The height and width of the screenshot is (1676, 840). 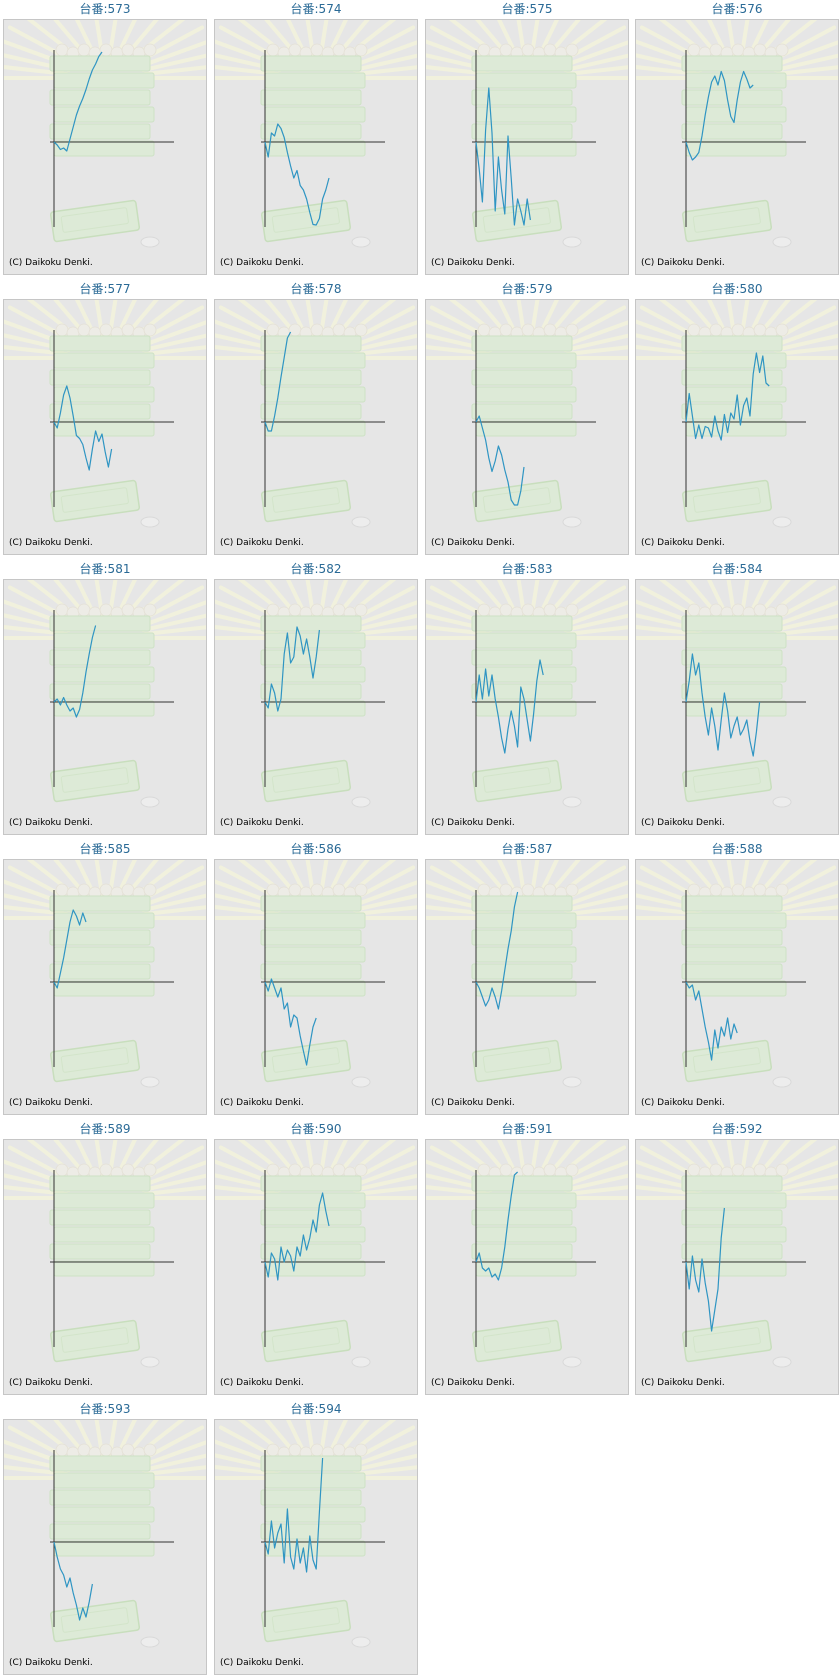 What do you see at coordinates (316, 9) in the screenshot?
I see `chart-title: 台番:574` at bounding box center [316, 9].